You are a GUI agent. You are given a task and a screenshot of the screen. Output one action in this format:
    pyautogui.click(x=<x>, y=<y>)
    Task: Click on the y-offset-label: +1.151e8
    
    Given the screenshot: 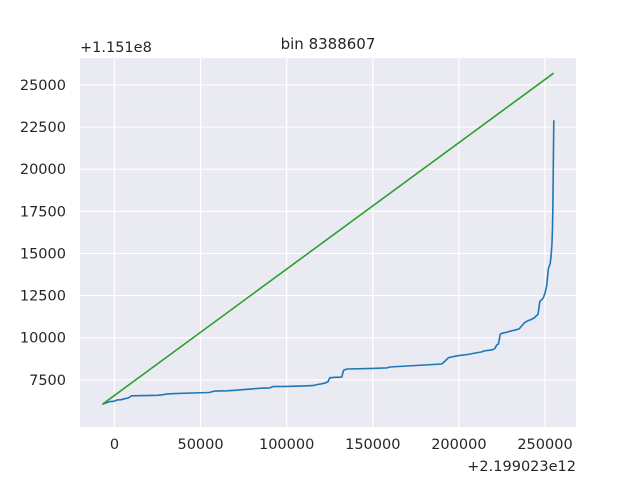 What is the action you would take?
    pyautogui.click(x=116, y=48)
    